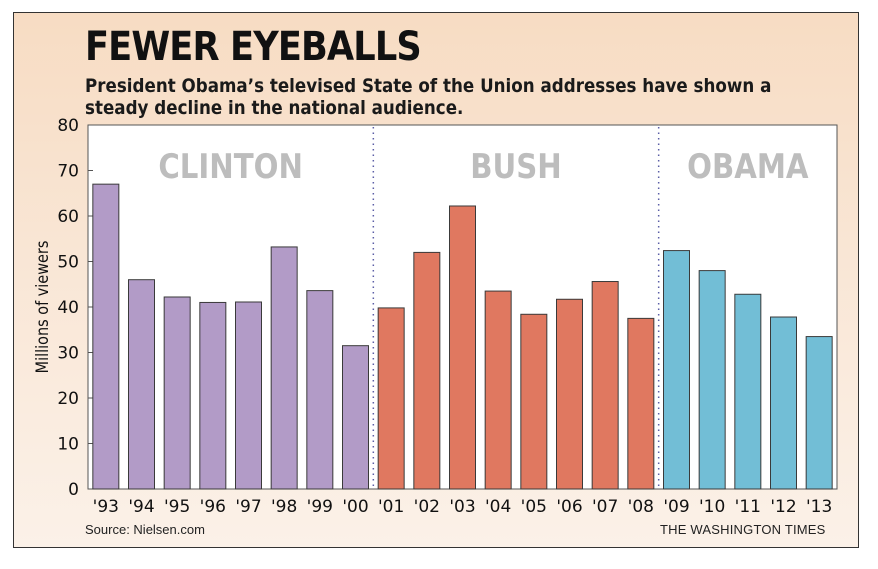  What do you see at coordinates (42, 307) in the screenshot?
I see `y-axis-label: Millions of viewers` at bounding box center [42, 307].